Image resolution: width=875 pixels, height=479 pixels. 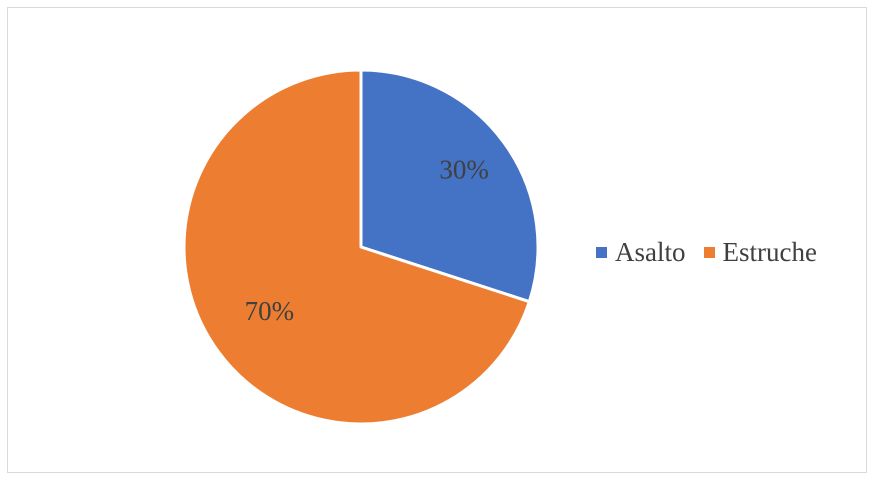 I want to click on data-label-estruche: 70%, so click(x=270, y=311).